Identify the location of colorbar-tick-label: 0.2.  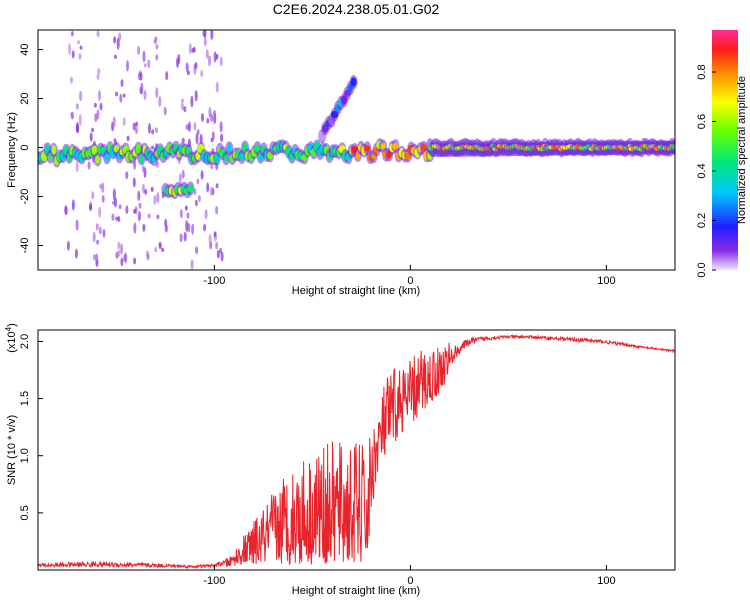
(702, 220).